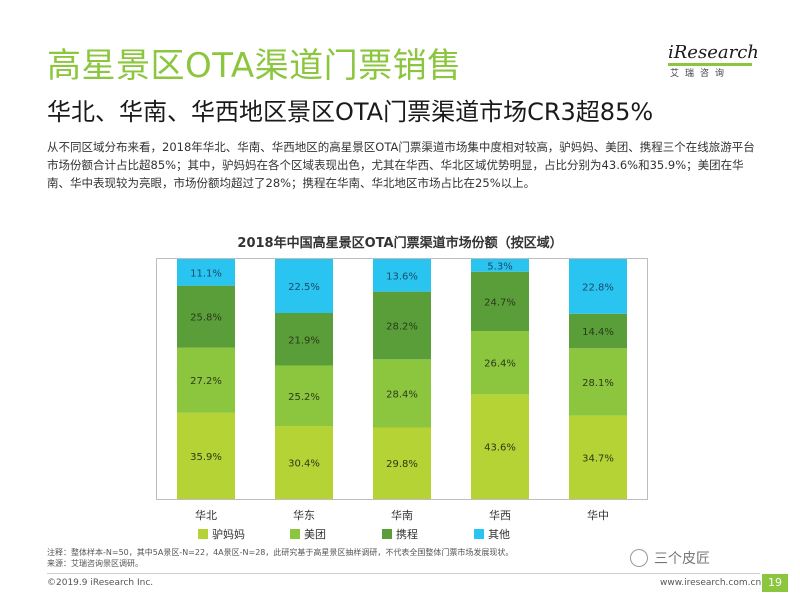 The width and height of the screenshot is (800, 600). I want to click on bar-美团-华中, so click(598, 382).